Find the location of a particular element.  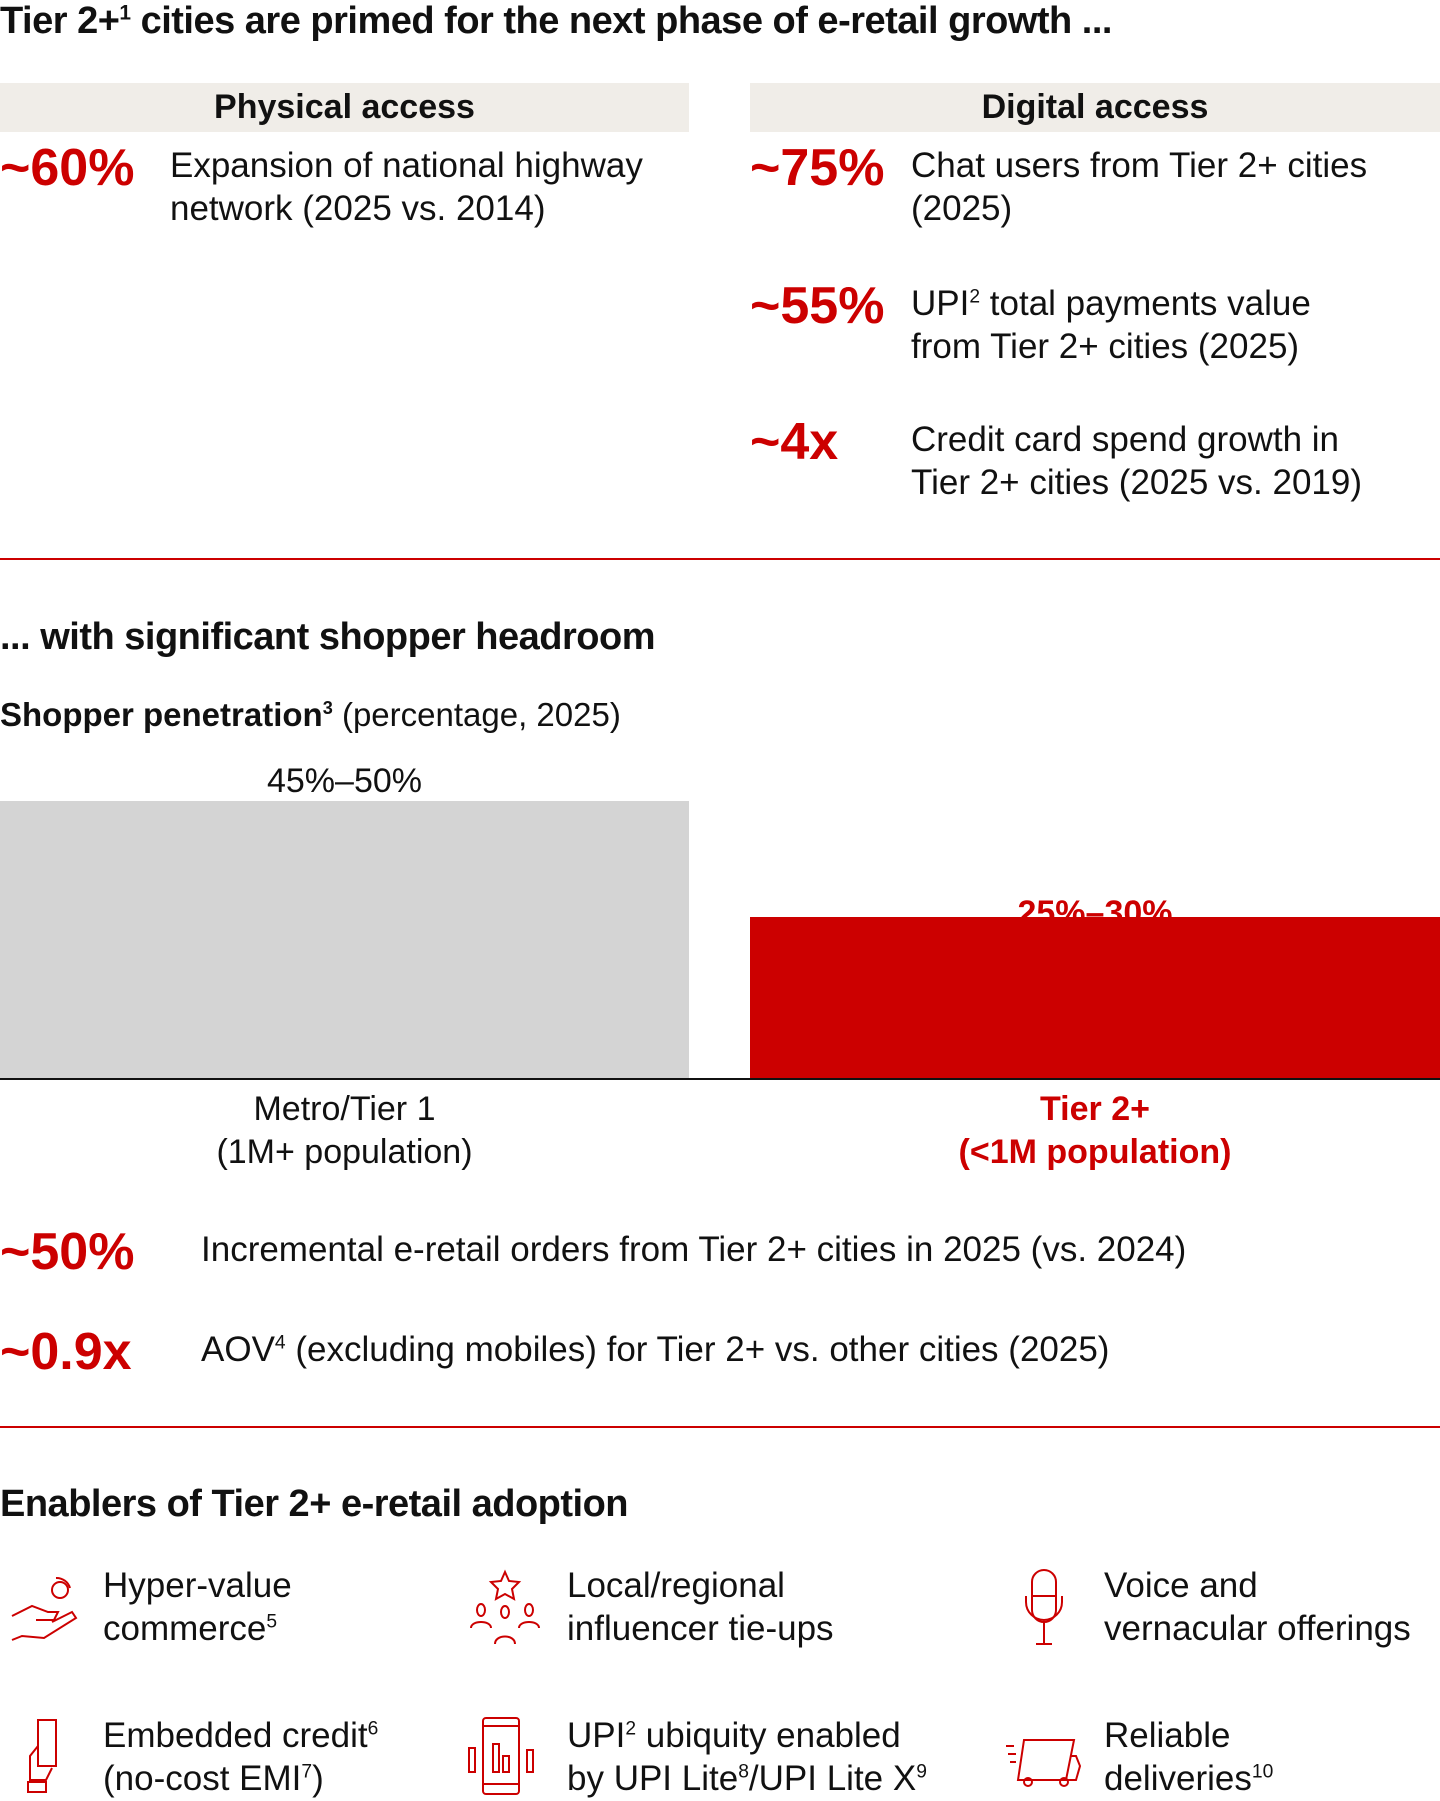

enabler-text: Local/regional influencer tie-ups is located at coordinates (700, 1607).